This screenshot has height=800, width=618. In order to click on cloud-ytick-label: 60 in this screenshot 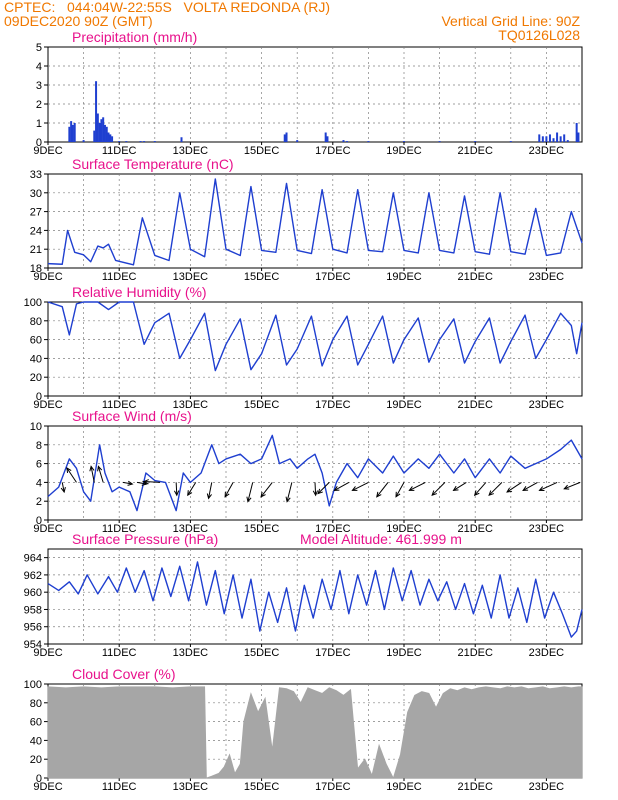, I will do `click(36, 723)`.